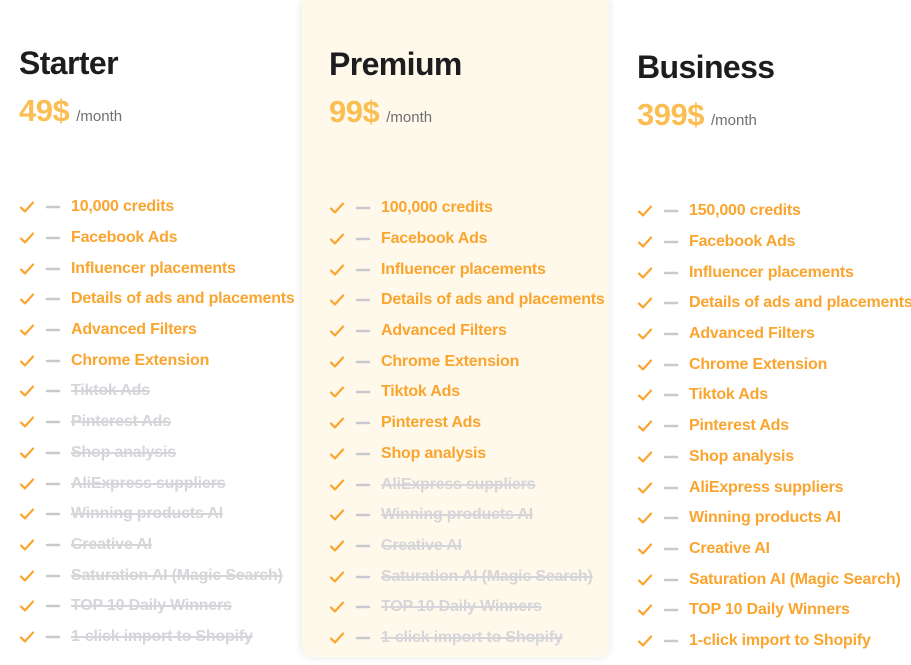 This screenshot has width=911, height=665. I want to click on feature-label: Winning products AI, so click(457, 515).